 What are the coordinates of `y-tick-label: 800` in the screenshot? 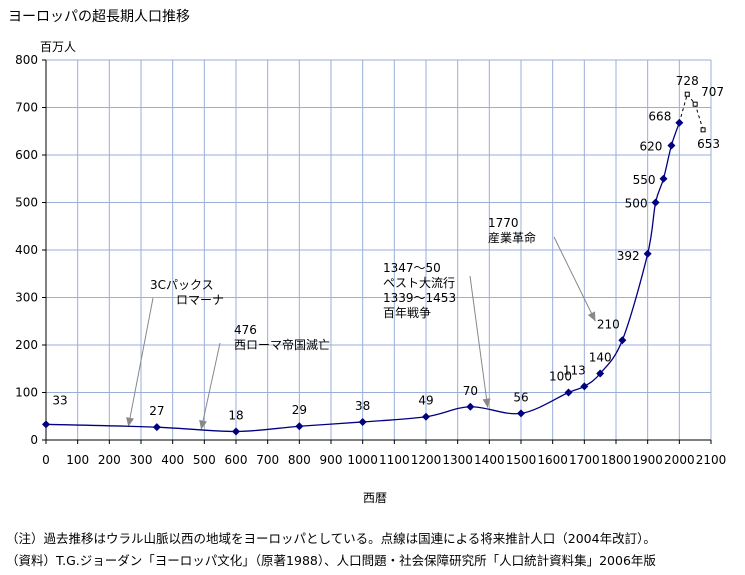 It's located at (26, 60).